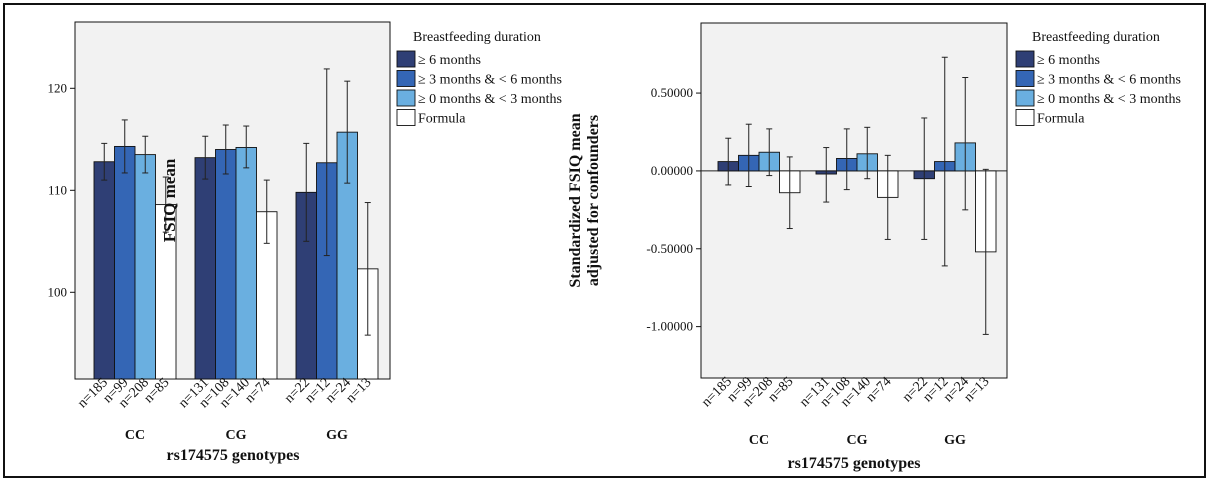  I want to click on y-tick-label: -1.00000, so click(669, 326).